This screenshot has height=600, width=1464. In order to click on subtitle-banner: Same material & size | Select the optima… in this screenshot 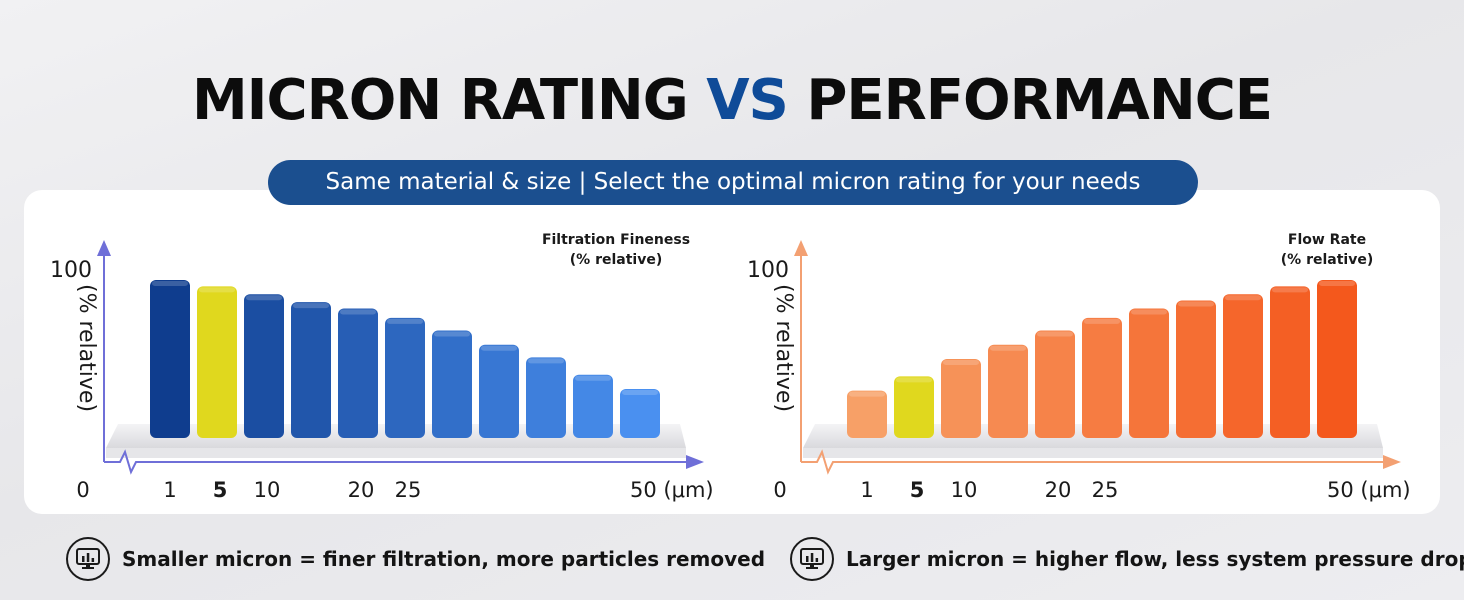, I will do `click(733, 182)`.